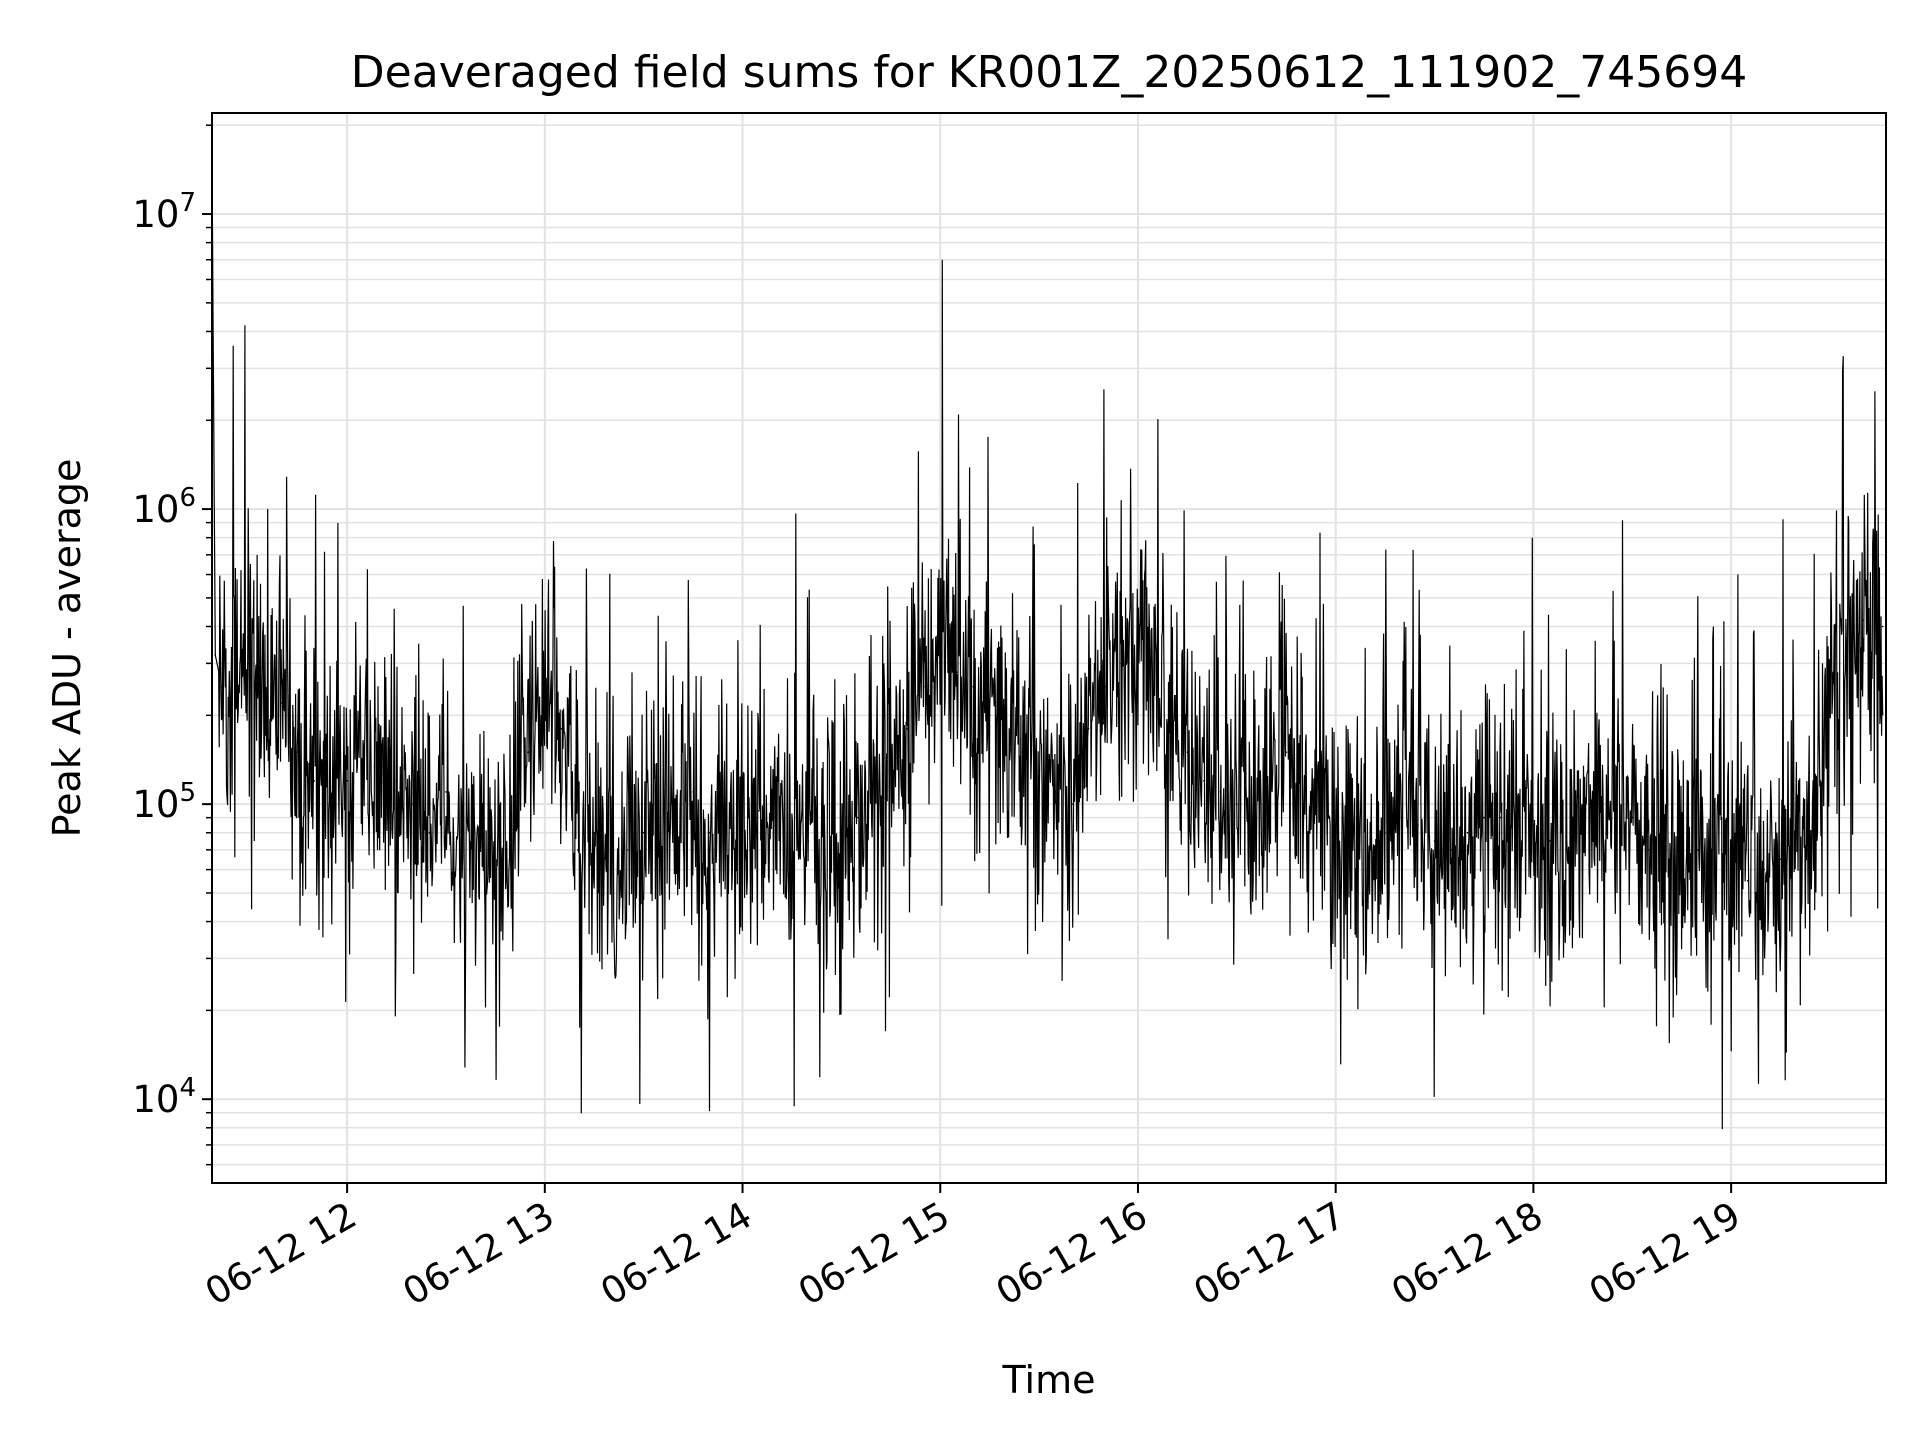 Image resolution: width=1920 pixels, height=1445 pixels. Describe the element at coordinates (164, 507) in the screenshot. I see `y-tick-label: 106` at that location.